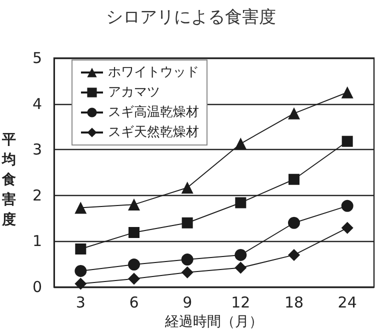 The height and width of the screenshot is (335, 382). What do you see at coordinates (153, 72) in the screenshot?
I see `legend-label: ホワイトウッド` at bounding box center [153, 72].